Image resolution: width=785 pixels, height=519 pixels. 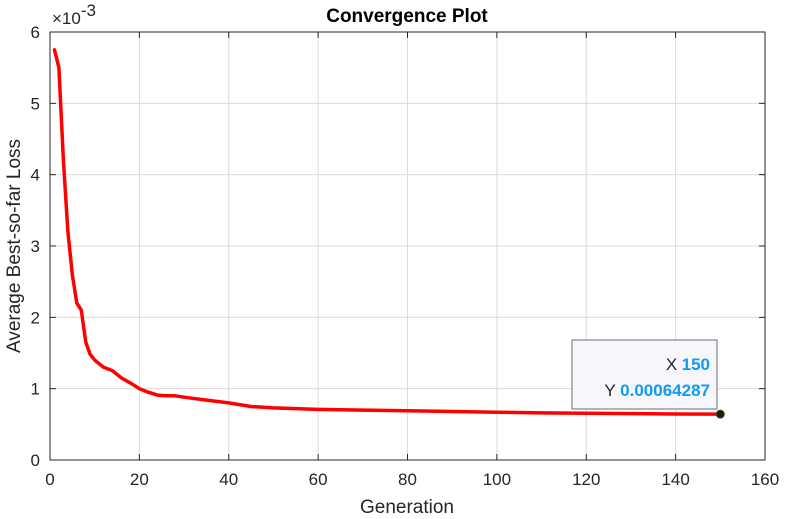 I want to click on x-axis-label: Generation, so click(x=407, y=507).